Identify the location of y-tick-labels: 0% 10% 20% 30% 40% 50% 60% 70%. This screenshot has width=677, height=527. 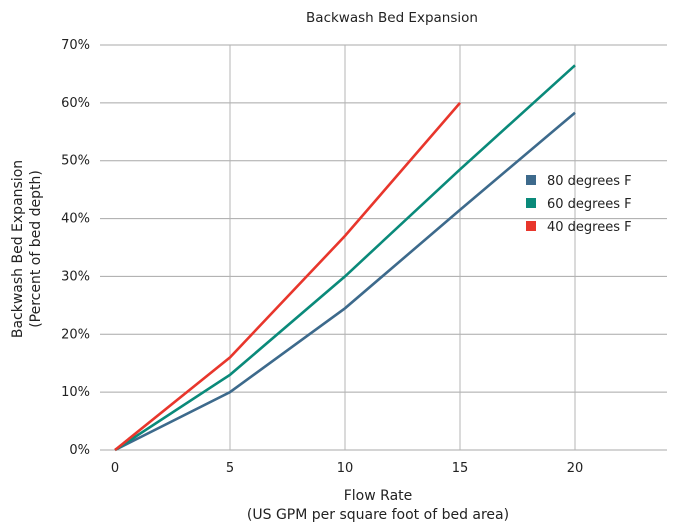
(75, 248).